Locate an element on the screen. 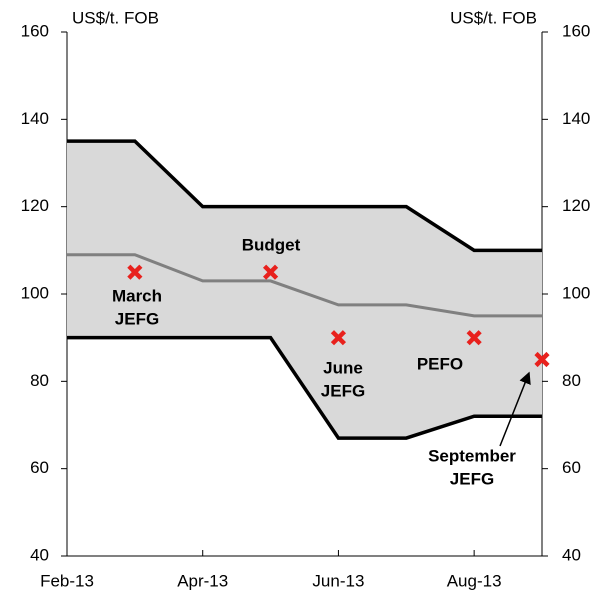  y2-tick-label: 60 is located at coordinates (571, 467).